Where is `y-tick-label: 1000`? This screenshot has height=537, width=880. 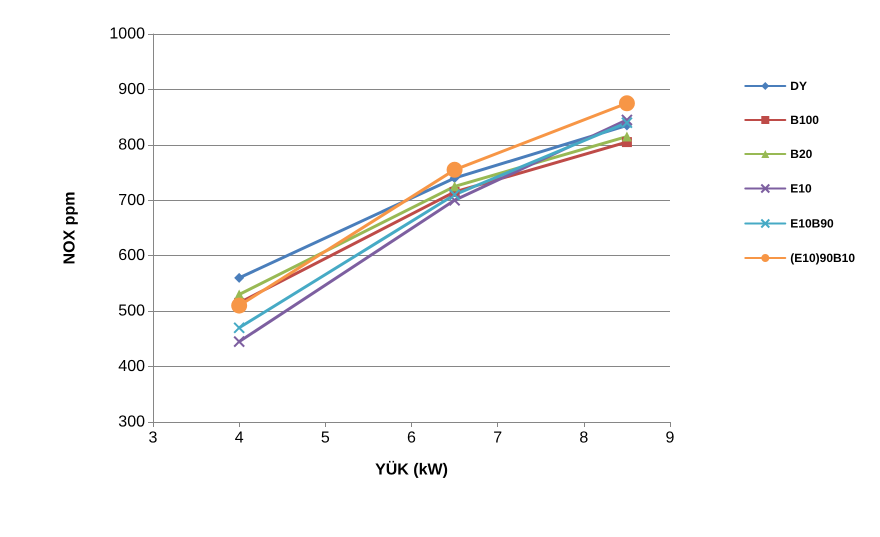
y-tick-label: 1000 is located at coordinates (127, 34).